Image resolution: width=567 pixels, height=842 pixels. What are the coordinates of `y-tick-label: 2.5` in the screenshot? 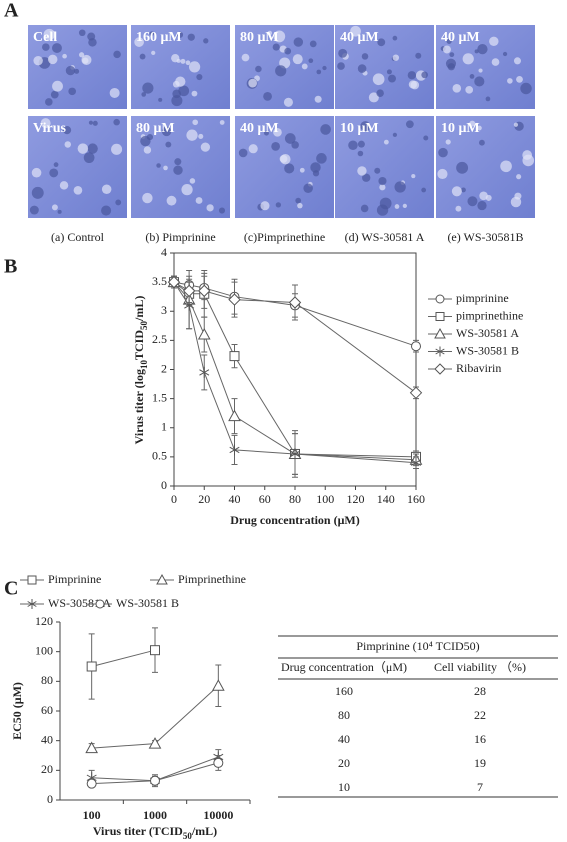 It's located at (159, 339).